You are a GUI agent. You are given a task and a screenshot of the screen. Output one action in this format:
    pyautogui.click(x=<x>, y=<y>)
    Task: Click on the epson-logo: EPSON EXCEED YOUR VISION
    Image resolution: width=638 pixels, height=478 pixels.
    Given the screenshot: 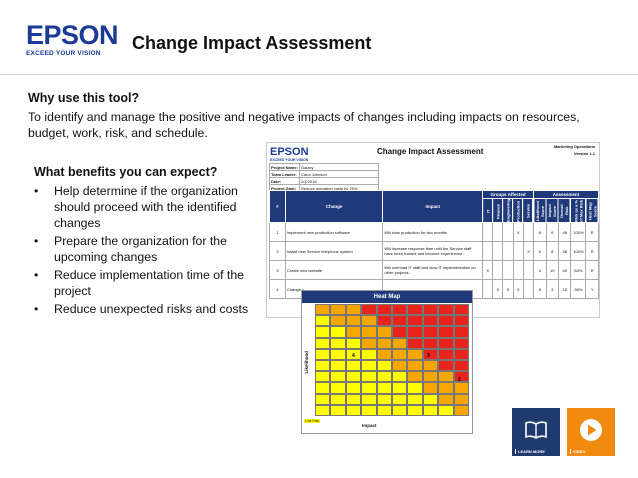 What is the action you would take?
    pyautogui.click(x=72, y=39)
    